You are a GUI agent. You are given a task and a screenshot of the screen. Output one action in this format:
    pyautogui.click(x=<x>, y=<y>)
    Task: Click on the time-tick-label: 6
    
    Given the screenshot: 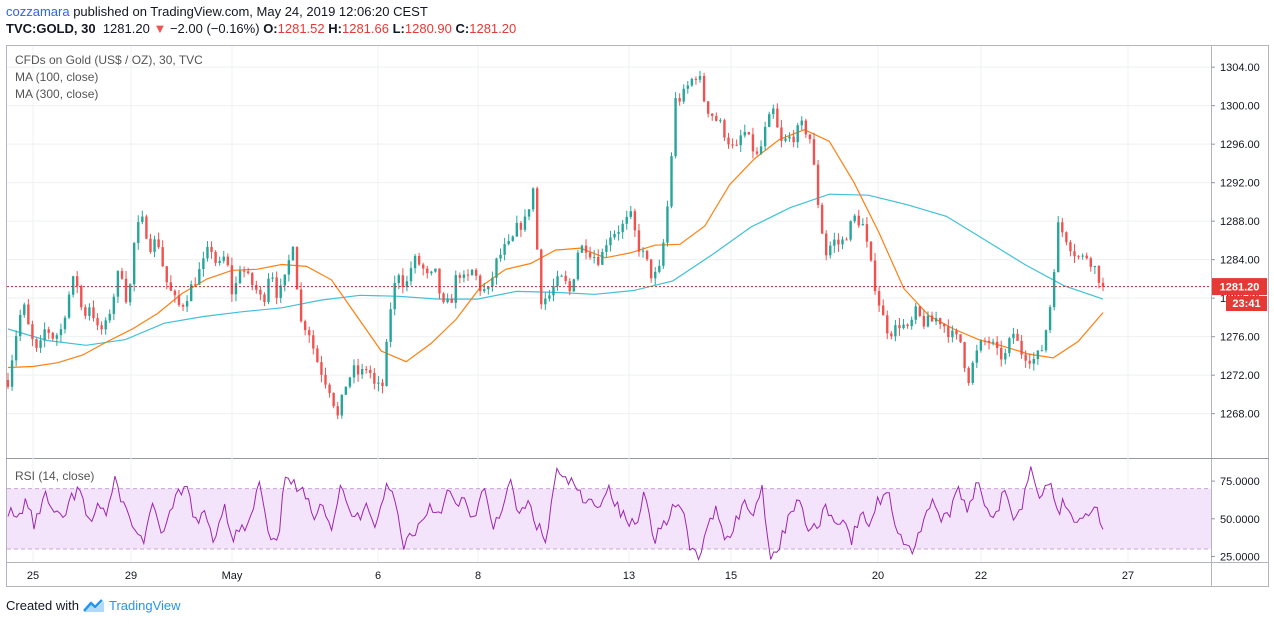 What is the action you would take?
    pyautogui.click(x=378, y=576)
    